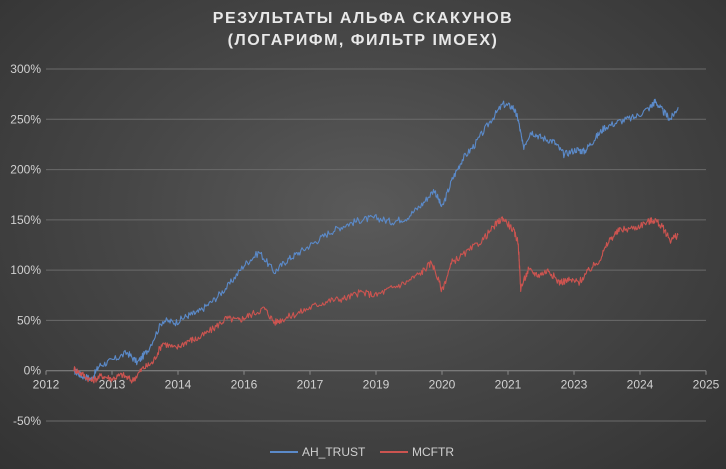 This screenshot has height=469, width=726. I want to click on chart-title: РЕЗУЛЬТАТЫ АЛЬФА СКАКУНОВ, so click(363, 18).